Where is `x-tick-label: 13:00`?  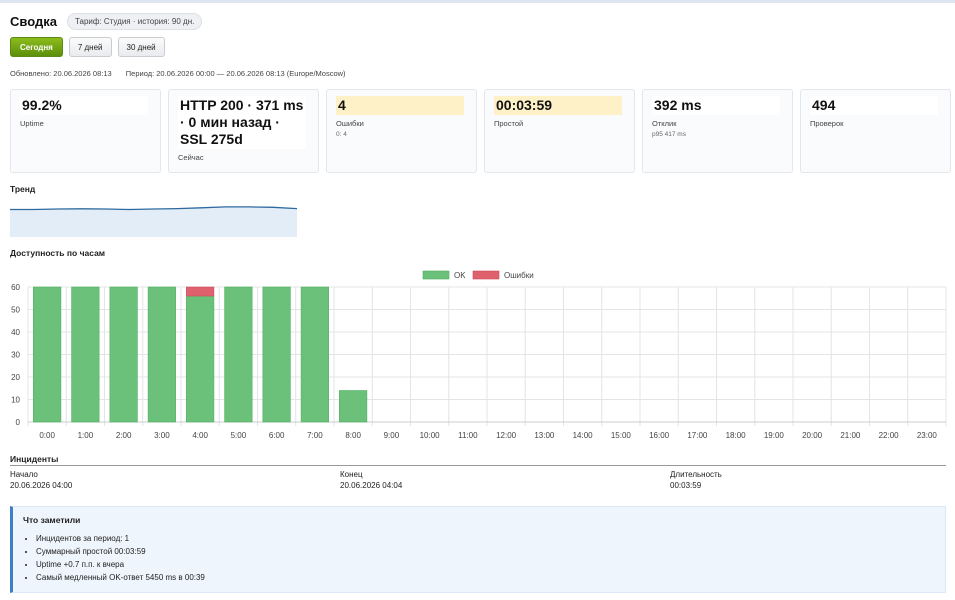 x-tick-label: 13:00 is located at coordinates (544, 435).